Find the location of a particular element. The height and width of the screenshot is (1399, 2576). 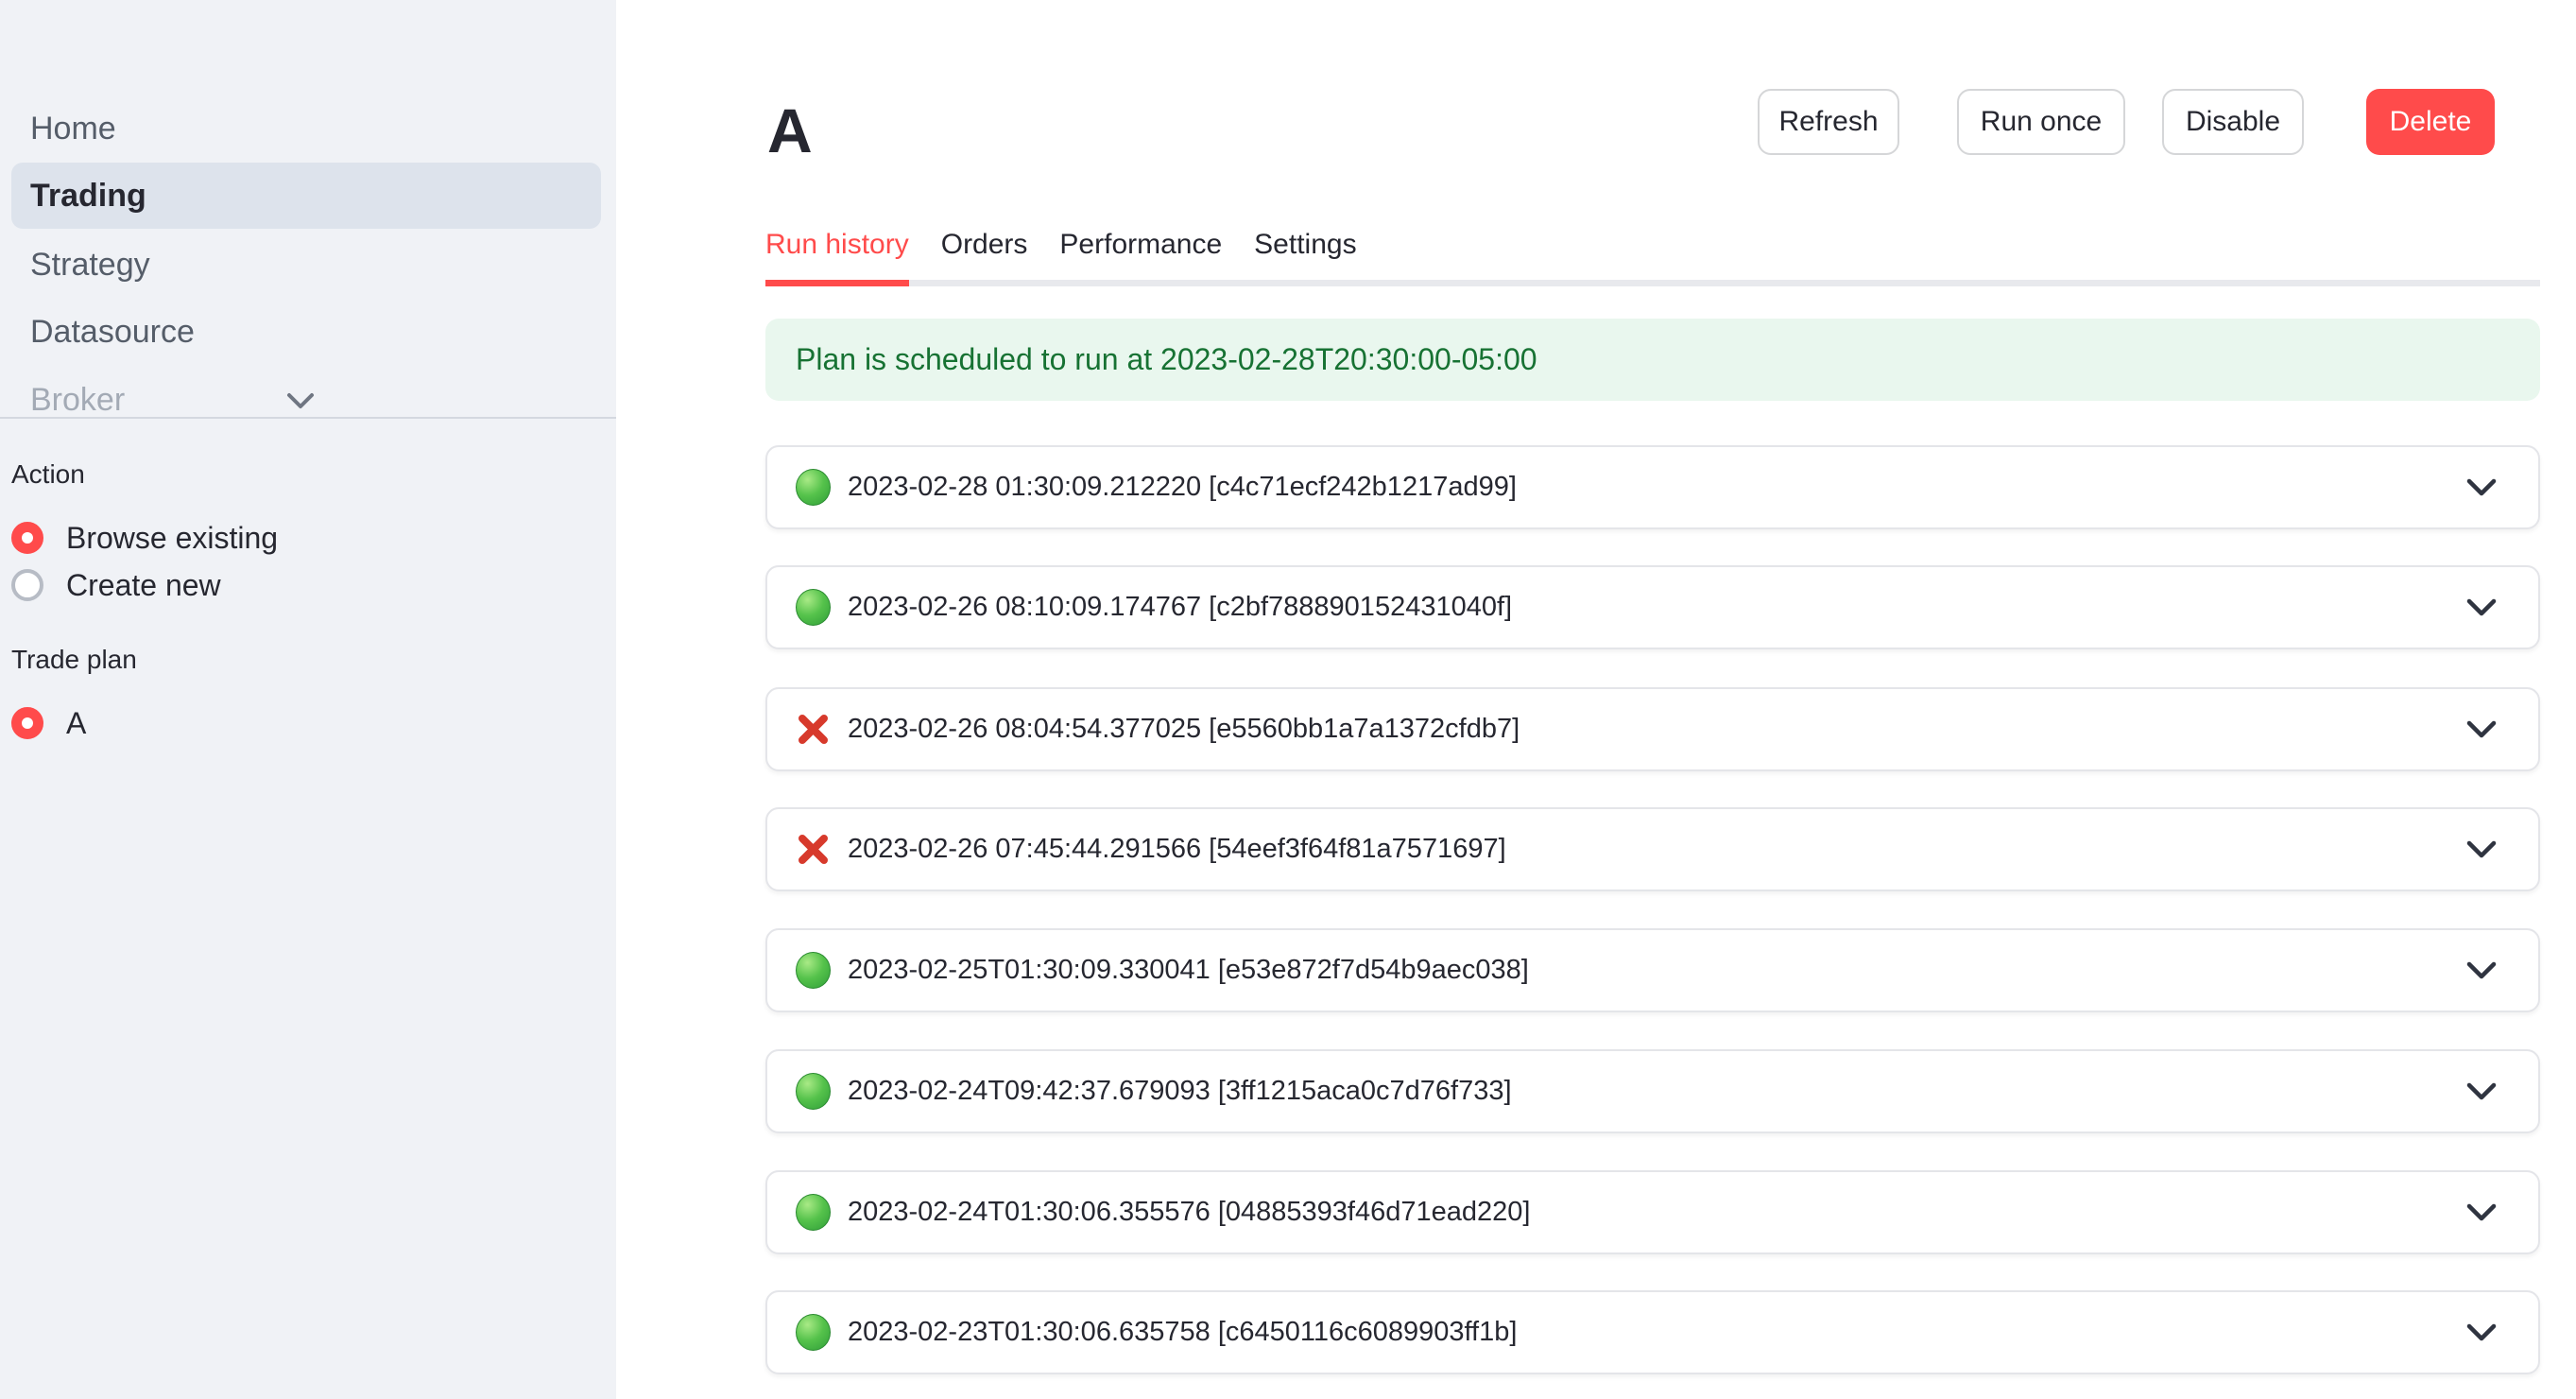

radio-label: A is located at coordinates (76, 722).